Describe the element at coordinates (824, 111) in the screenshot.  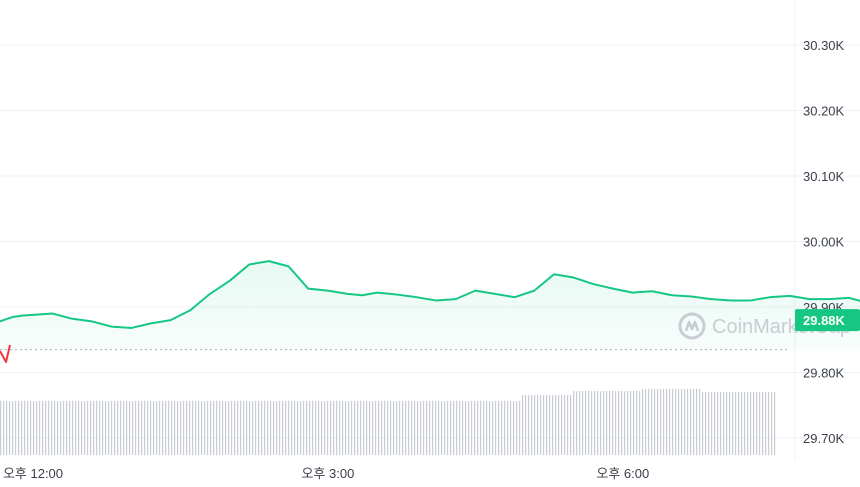
I see `y-tick-label: 30.20K` at that location.